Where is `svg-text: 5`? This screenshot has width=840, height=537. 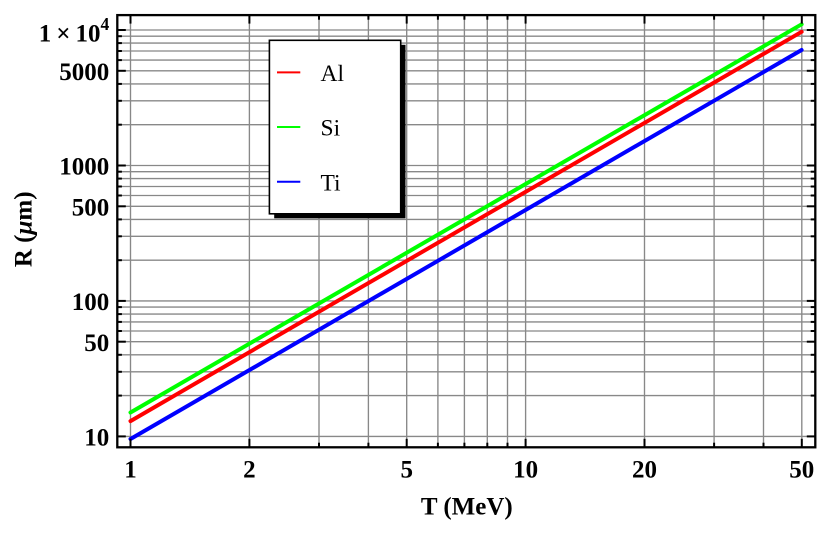
svg-text: 5 is located at coordinates (406, 470).